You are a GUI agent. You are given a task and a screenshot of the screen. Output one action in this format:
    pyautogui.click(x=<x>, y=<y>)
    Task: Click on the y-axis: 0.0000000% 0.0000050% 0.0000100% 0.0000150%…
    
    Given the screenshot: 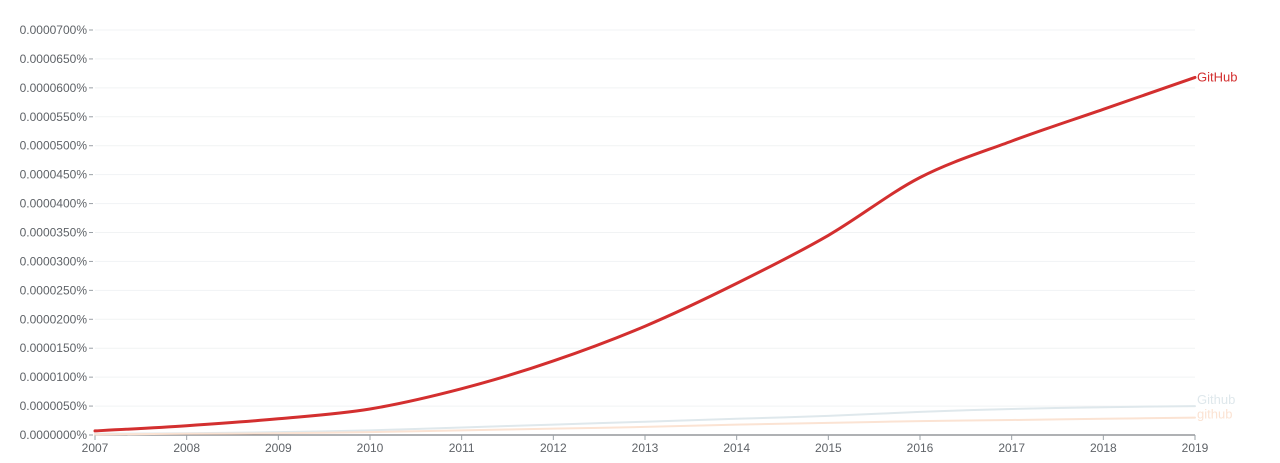 What is the action you would take?
    pyautogui.click(x=56, y=232)
    